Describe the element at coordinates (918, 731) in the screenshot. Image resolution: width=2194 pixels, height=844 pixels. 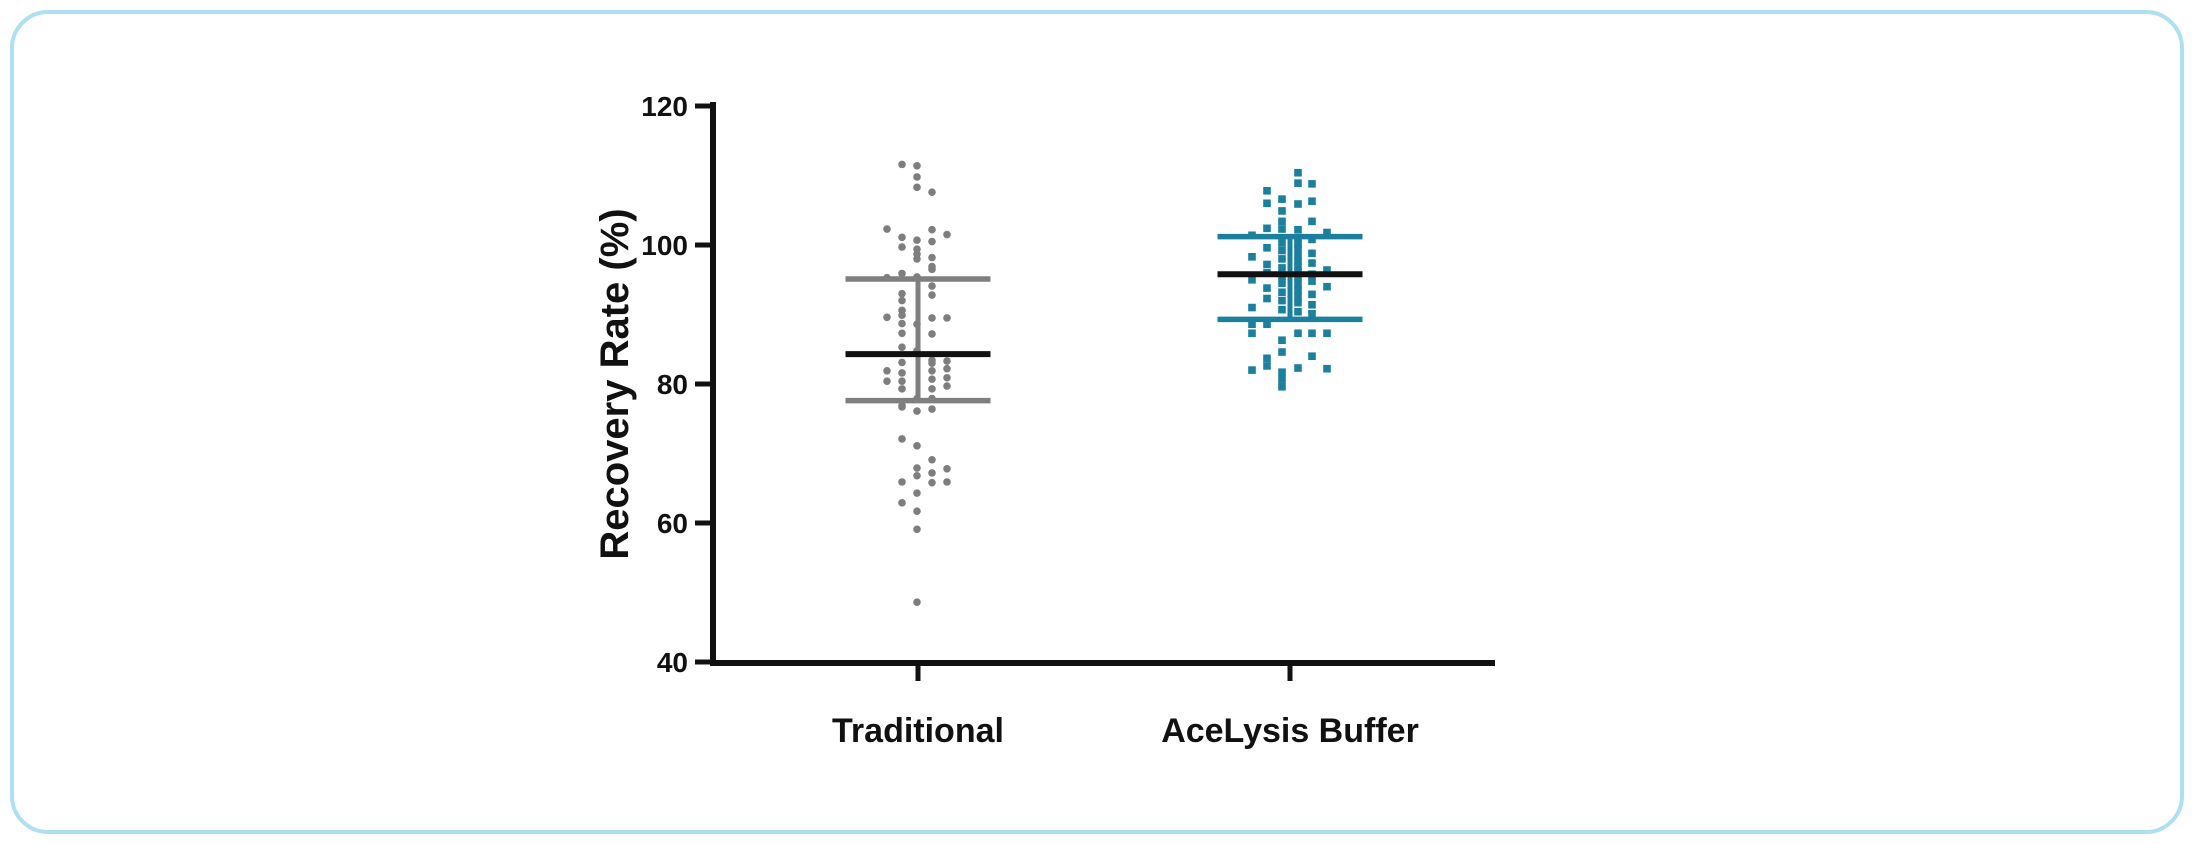
I see `x-group-label: Traditional` at that location.